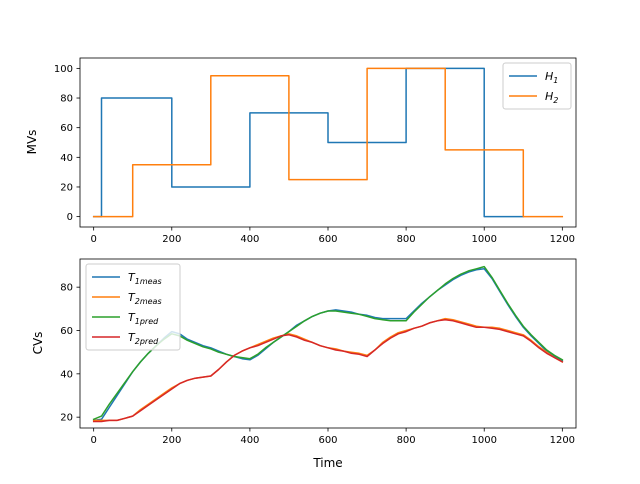 Image resolution: width=640 pixels, height=484 pixels. I want to click on cv-y-axis-label: CVs, so click(38, 343).